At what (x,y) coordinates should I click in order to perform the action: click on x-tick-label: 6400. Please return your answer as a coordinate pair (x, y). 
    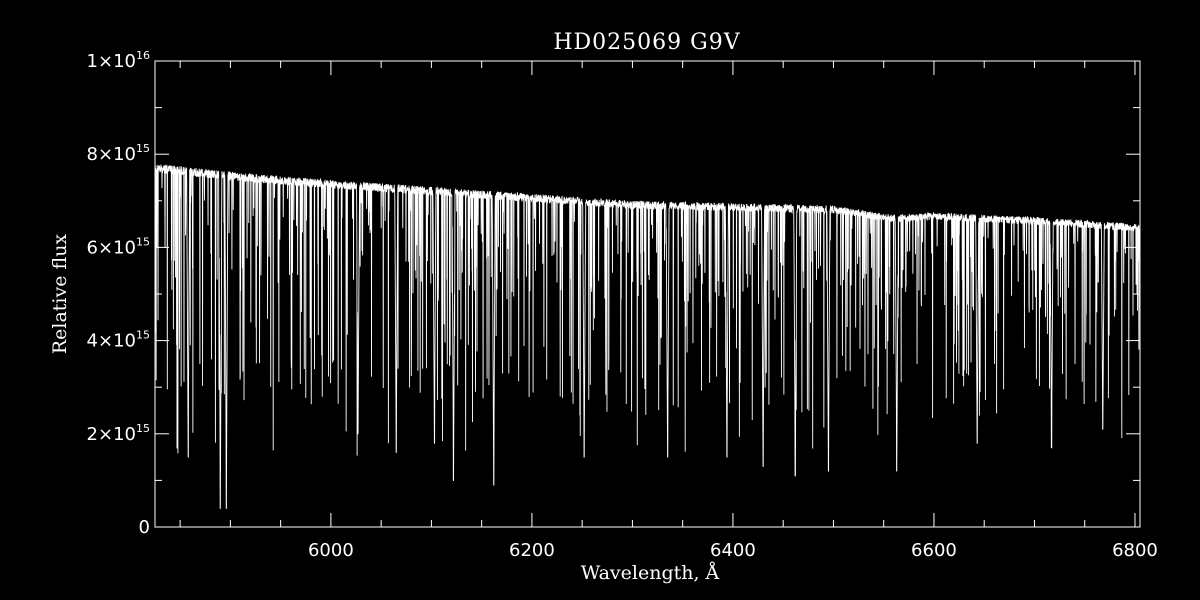
    Looking at the image, I should click on (733, 550).